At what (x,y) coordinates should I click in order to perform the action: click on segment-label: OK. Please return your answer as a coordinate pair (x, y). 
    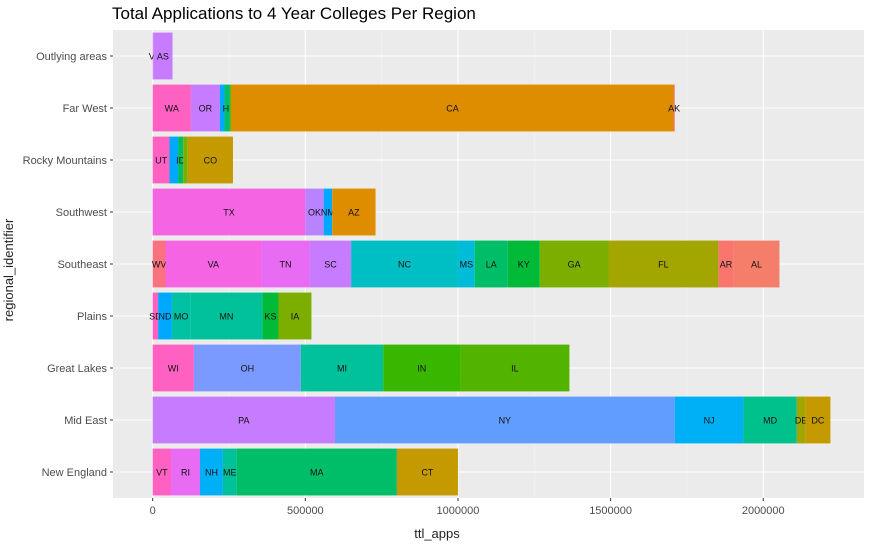
    Looking at the image, I should click on (314, 213).